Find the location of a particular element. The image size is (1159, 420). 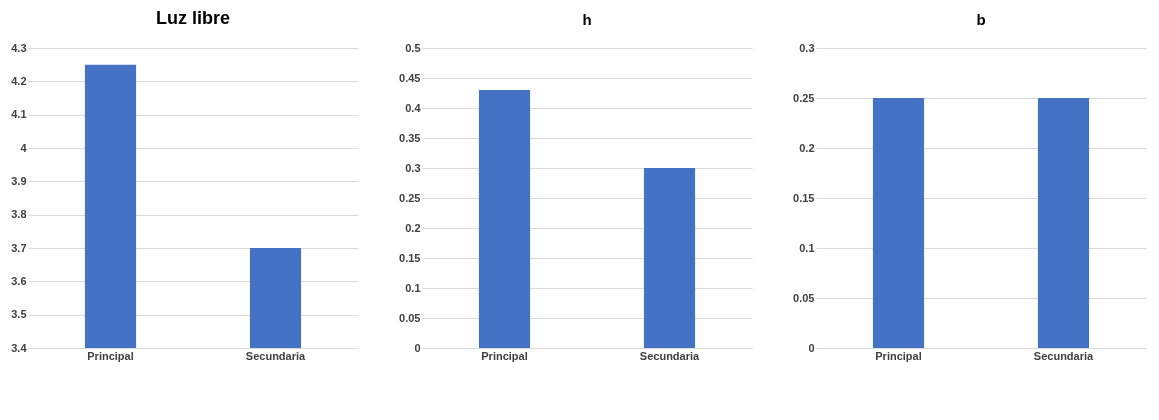

y-tick-label: 0.45 is located at coordinates (410, 77).